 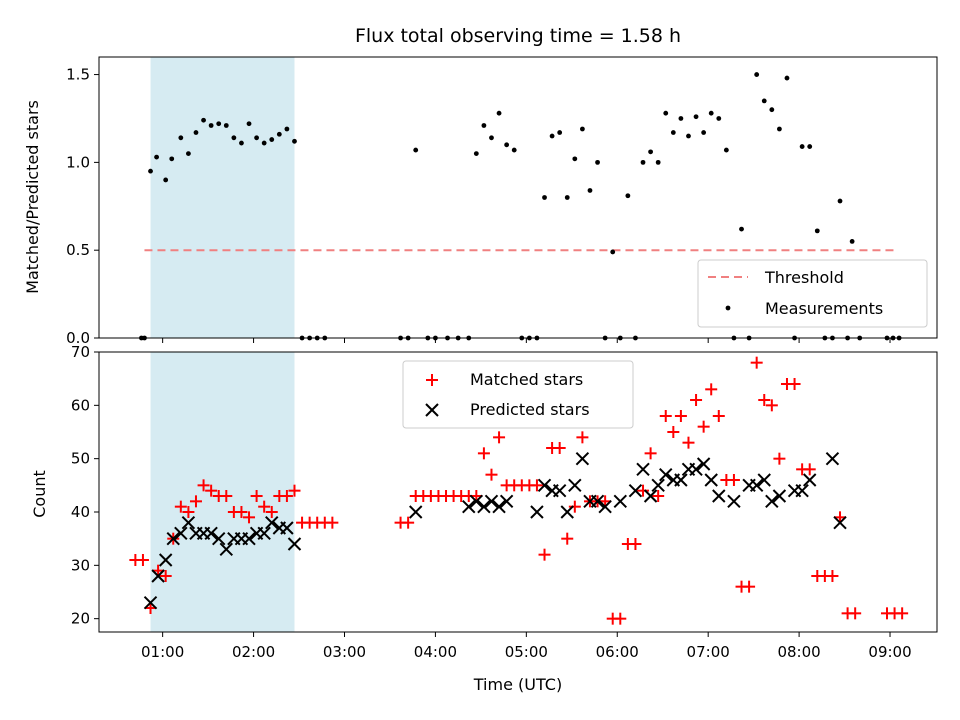 I want to click on bottom-x-tick-label: 01:00, so click(x=162, y=652).